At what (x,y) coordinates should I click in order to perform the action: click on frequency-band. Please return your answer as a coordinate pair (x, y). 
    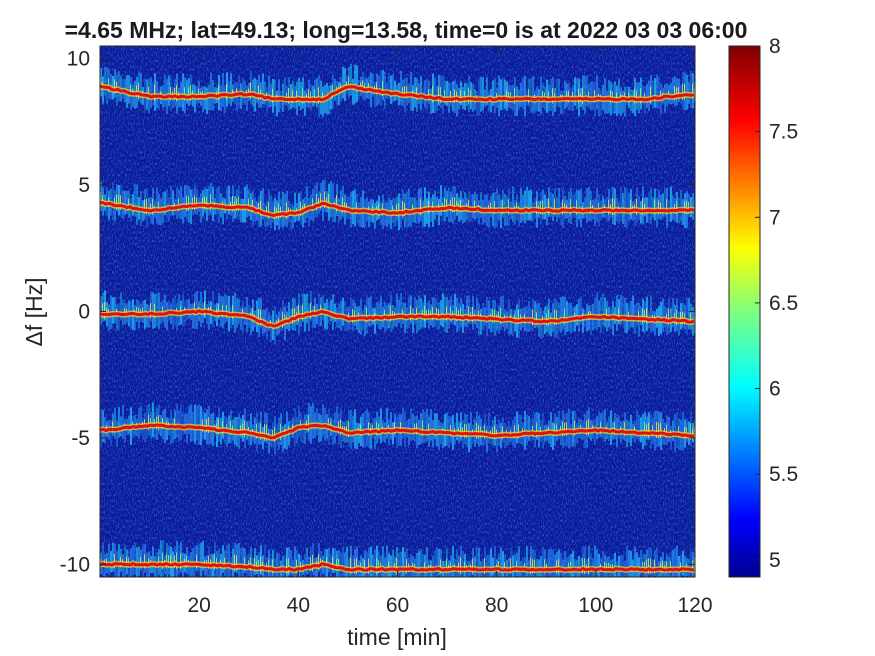
    Looking at the image, I should click on (397, 205).